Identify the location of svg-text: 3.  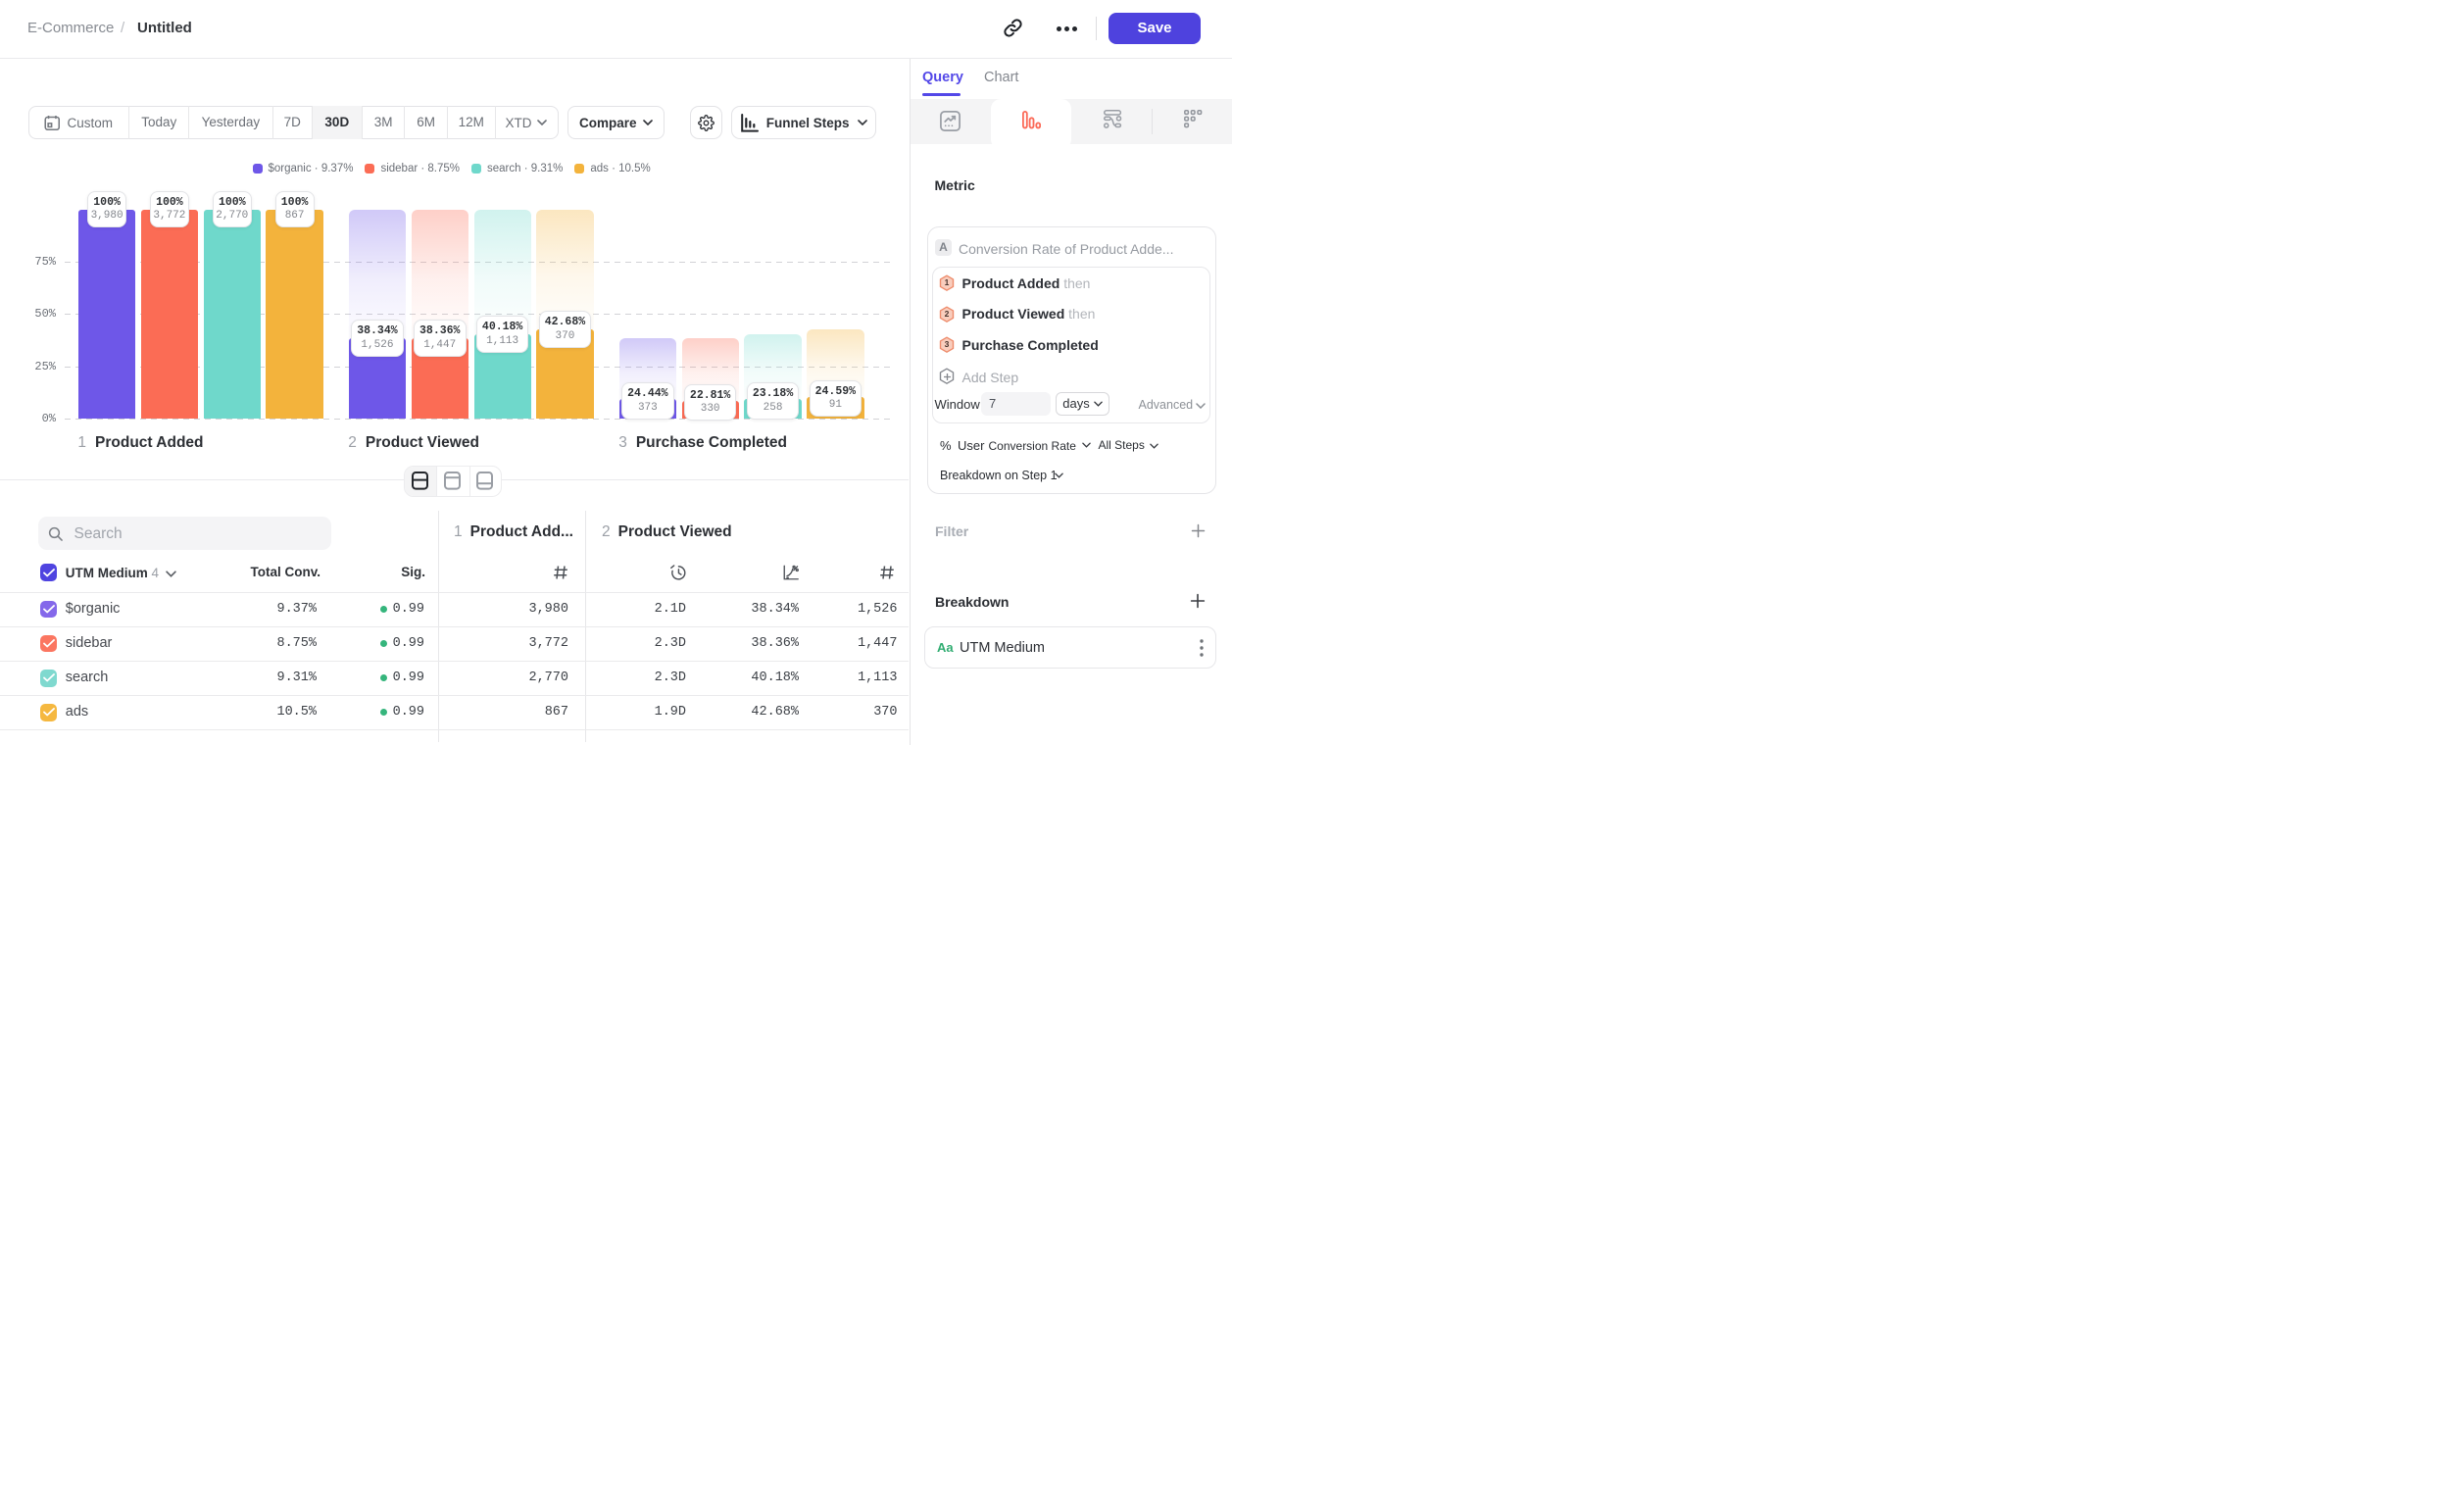
(948, 344).